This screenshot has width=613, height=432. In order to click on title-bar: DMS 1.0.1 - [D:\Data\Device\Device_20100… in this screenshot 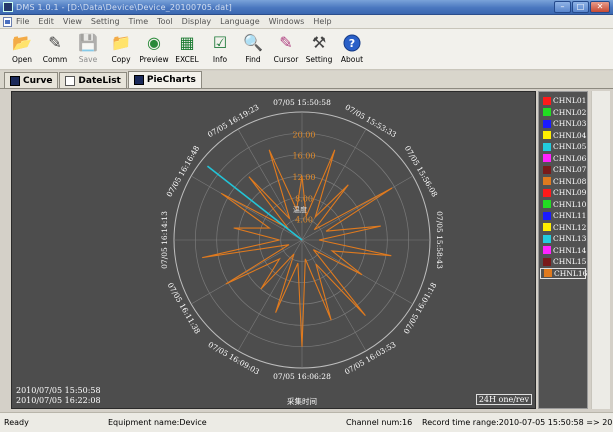, I will do `click(306, 7)`.